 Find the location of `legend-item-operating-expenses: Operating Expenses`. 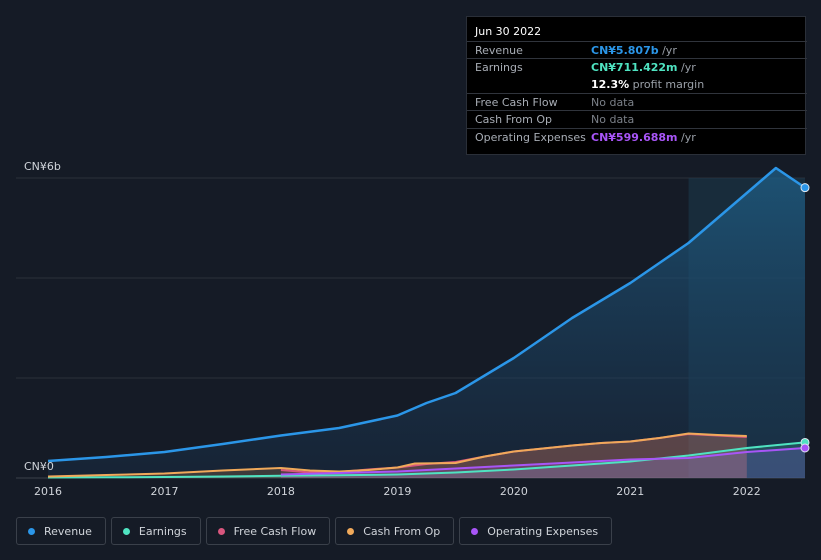

legend-item-operating-expenses: Operating Expenses is located at coordinates (536, 531).